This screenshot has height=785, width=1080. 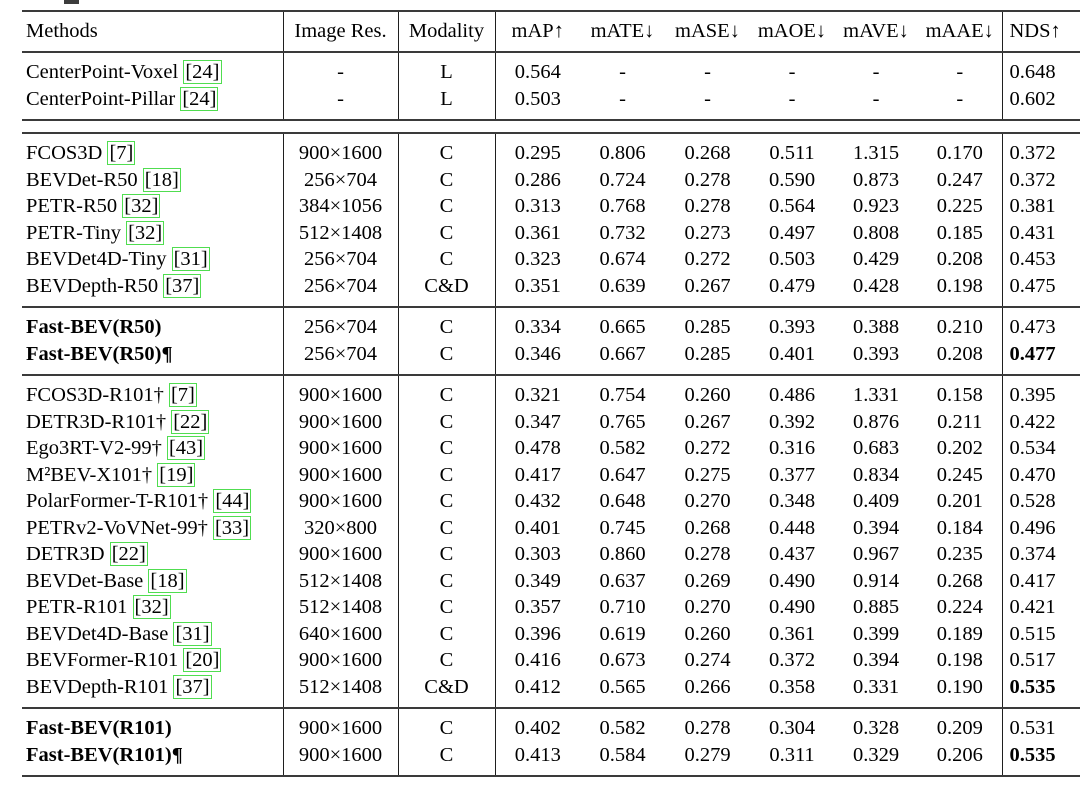 What do you see at coordinates (202, 660) in the screenshot?
I see `citation-link: [20]` at bounding box center [202, 660].